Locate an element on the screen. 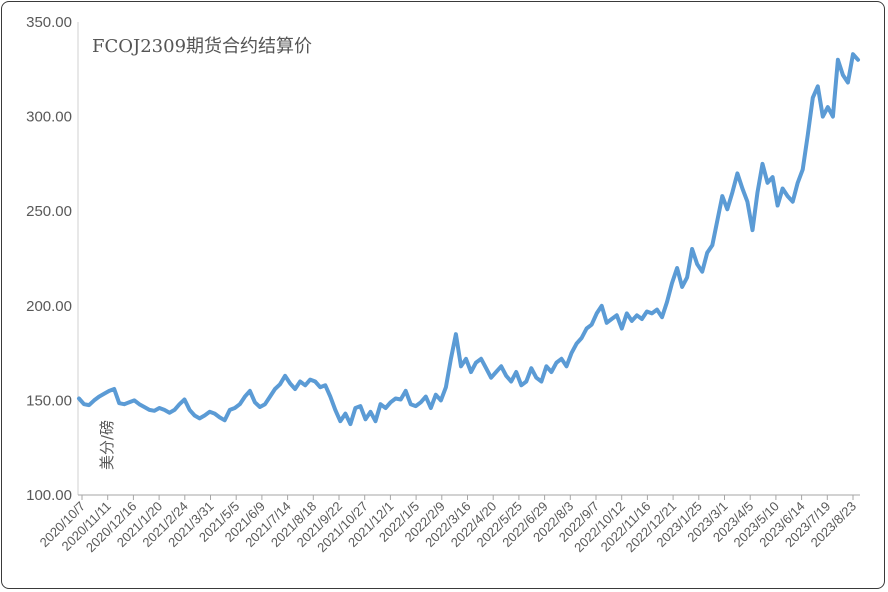 This screenshot has width=888, height=592. chart-title: FCOJ2309期货合约结算价 is located at coordinates (202, 46).